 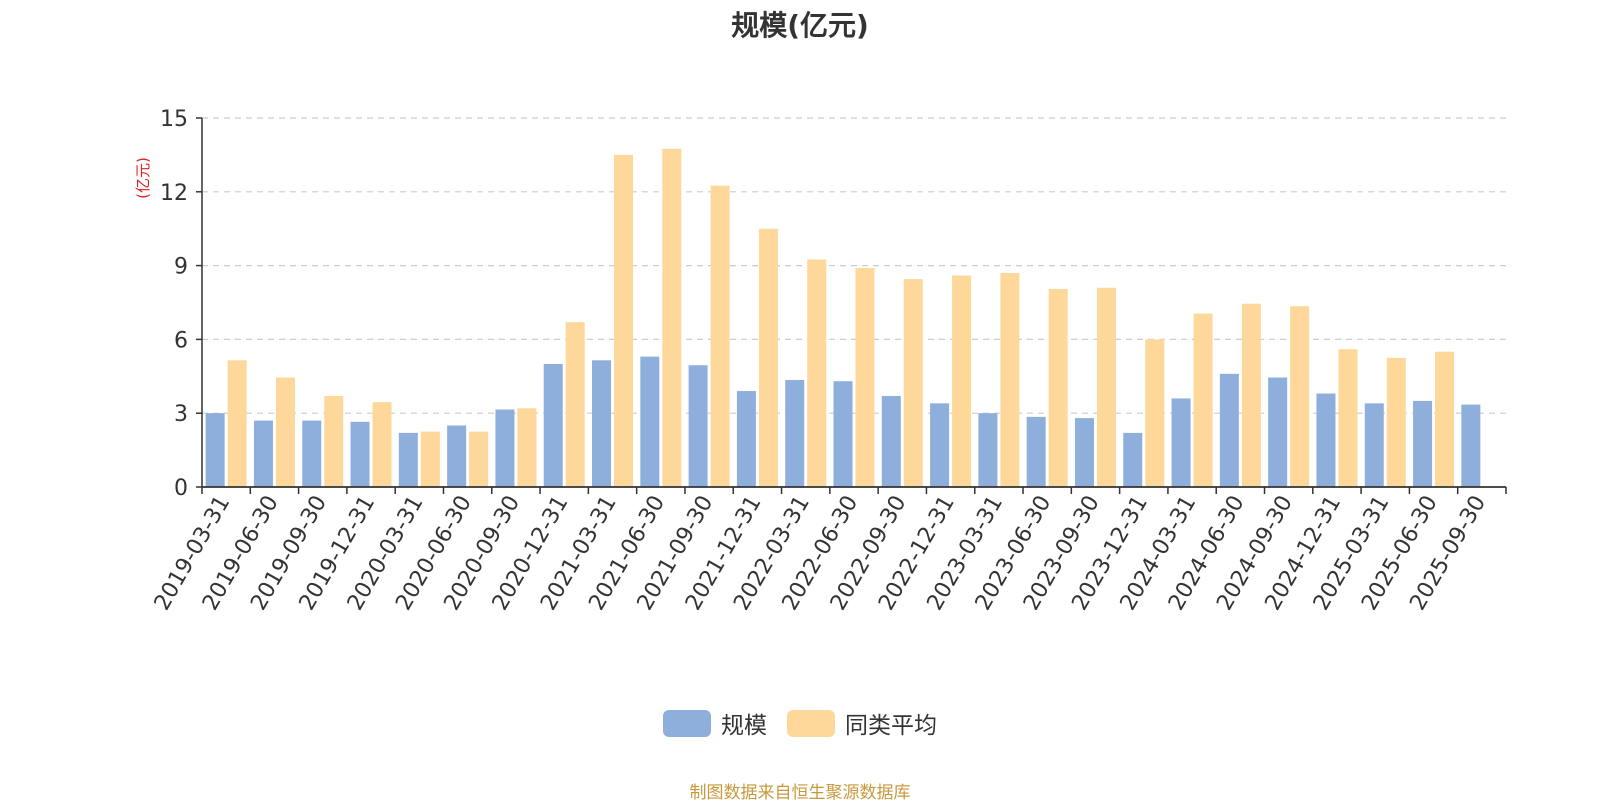 What do you see at coordinates (143, 178) in the screenshot?
I see `y-axis-label: (亿元)` at bounding box center [143, 178].